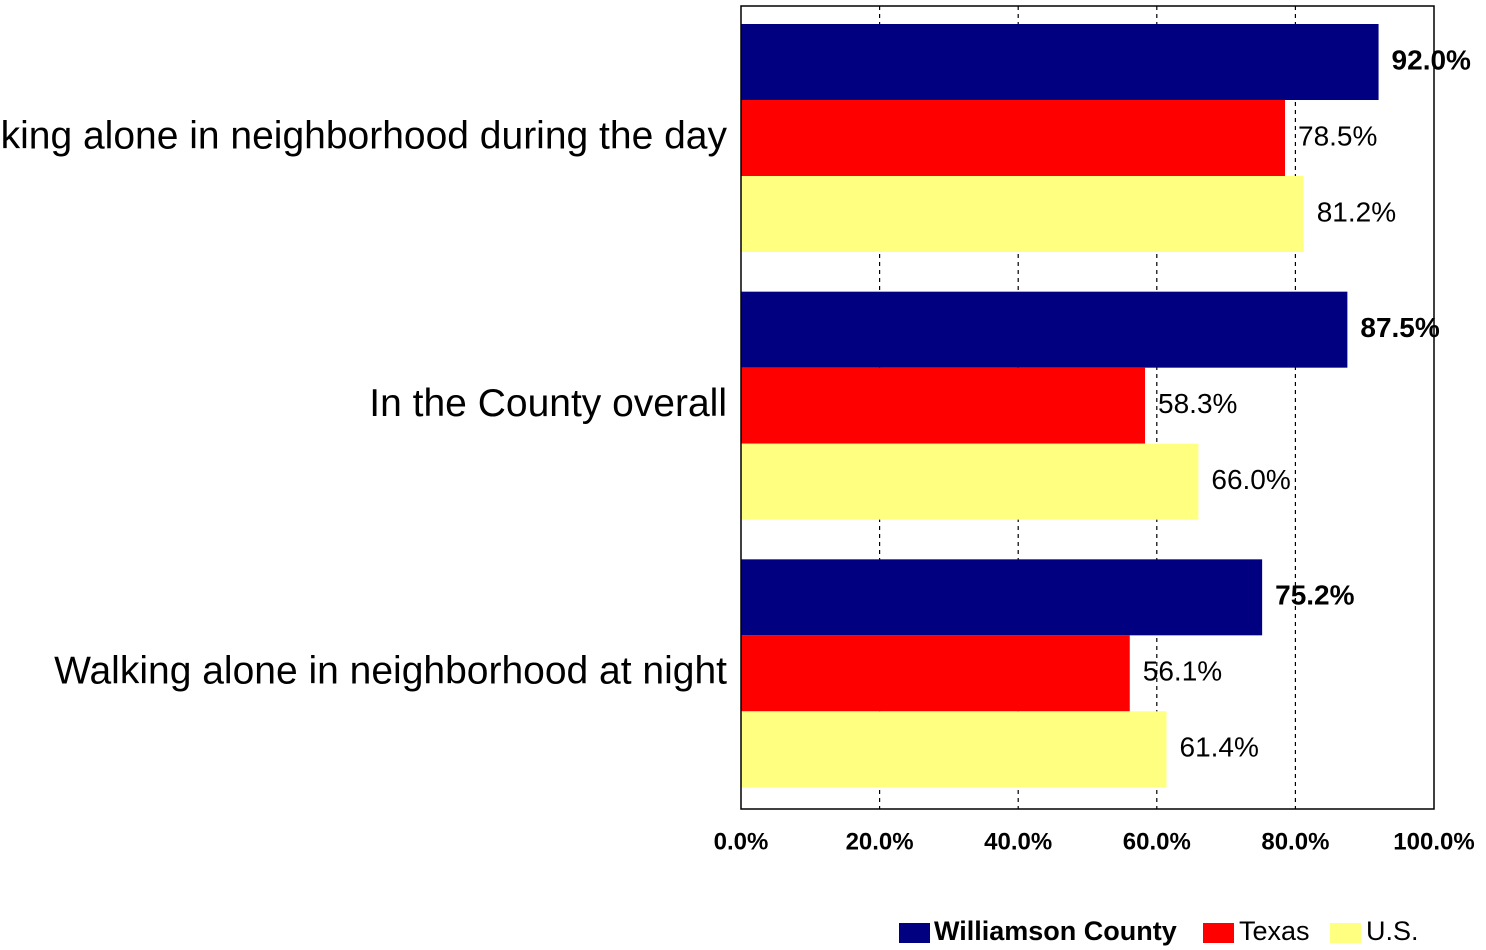 The width and height of the screenshot is (1486, 950). I want to click on data-label-u-s-3: 61.4%, so click(1219, 747).